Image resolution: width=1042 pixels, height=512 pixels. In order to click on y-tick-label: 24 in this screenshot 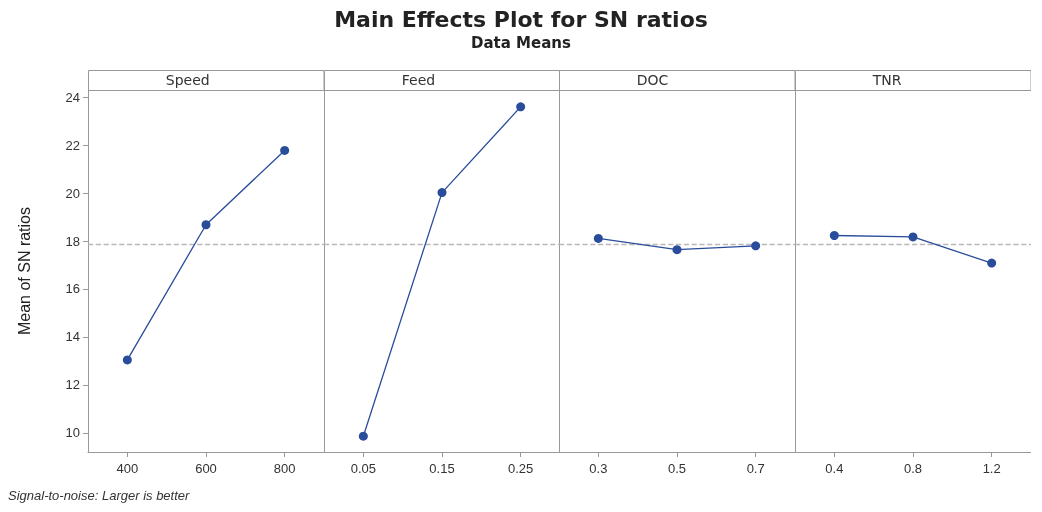, I will do `click(72, 97)`.